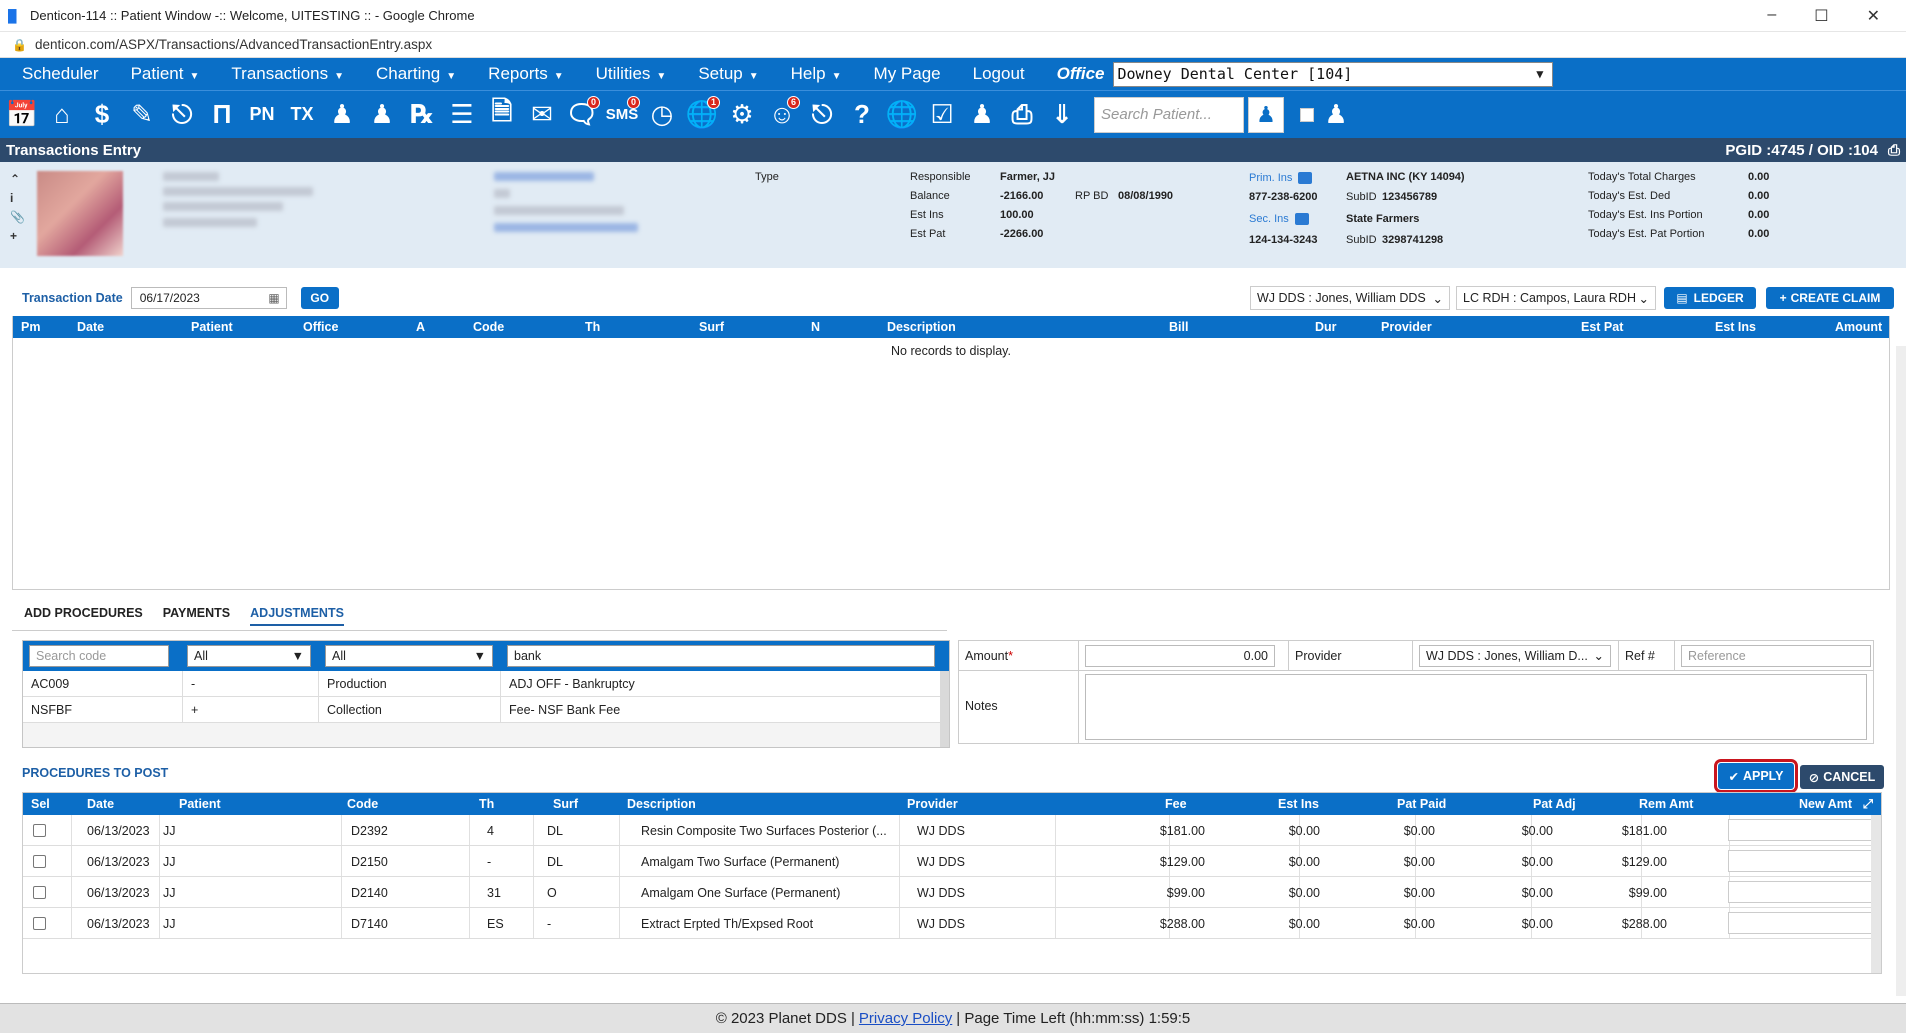 This screenshot has height=1033, width=1906. Describe the element at coordinates (1772, 14) in the screenshot. I see `minimize-icon: –` at that location.